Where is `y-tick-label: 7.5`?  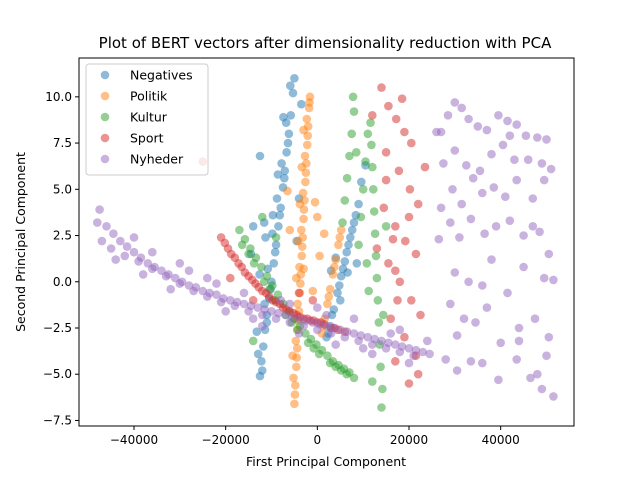
y-tick-label: 7.5 is located at coordinates (62, 143).